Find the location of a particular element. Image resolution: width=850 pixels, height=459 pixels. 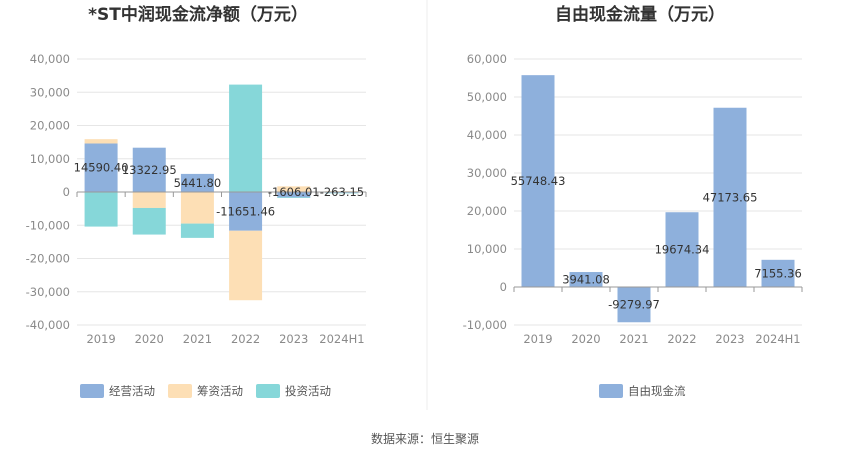

data-label: -1606.01 is located at coordinates (294, 192).